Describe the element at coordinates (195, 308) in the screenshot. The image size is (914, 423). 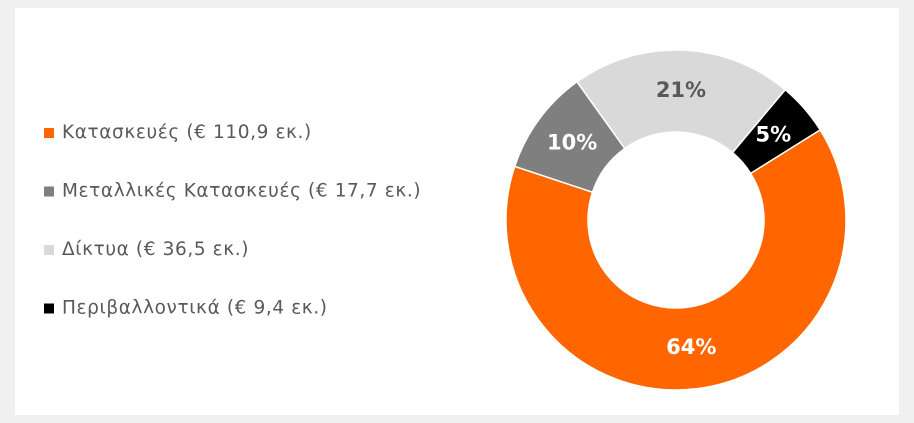
I see `legend-label: Περιβαλλοντικά (€ 9,4 εκ.)` at that location.